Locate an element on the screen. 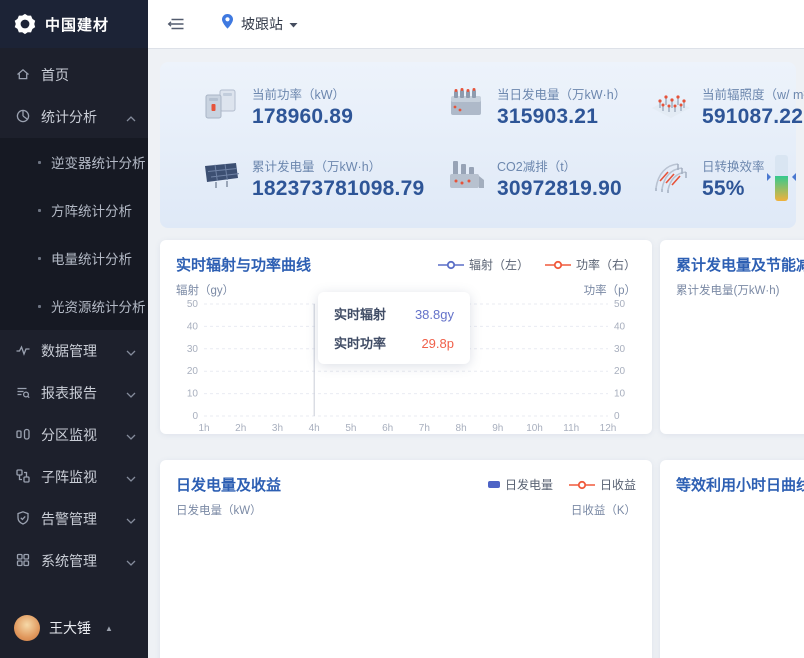  irradiance-icon is located at coordinates (671, 106).